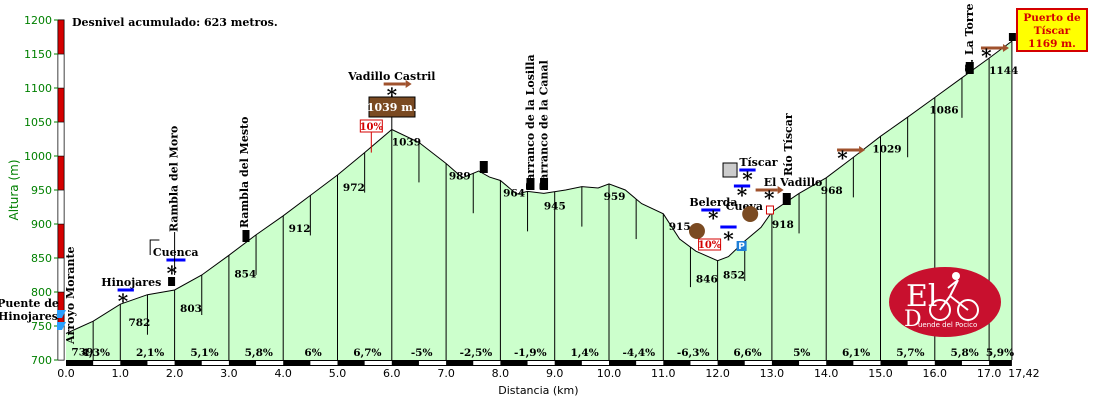  Describe the element at coordinates (989, 373) in the screenshot. I see `x-tick-label: 17.0` at that location.